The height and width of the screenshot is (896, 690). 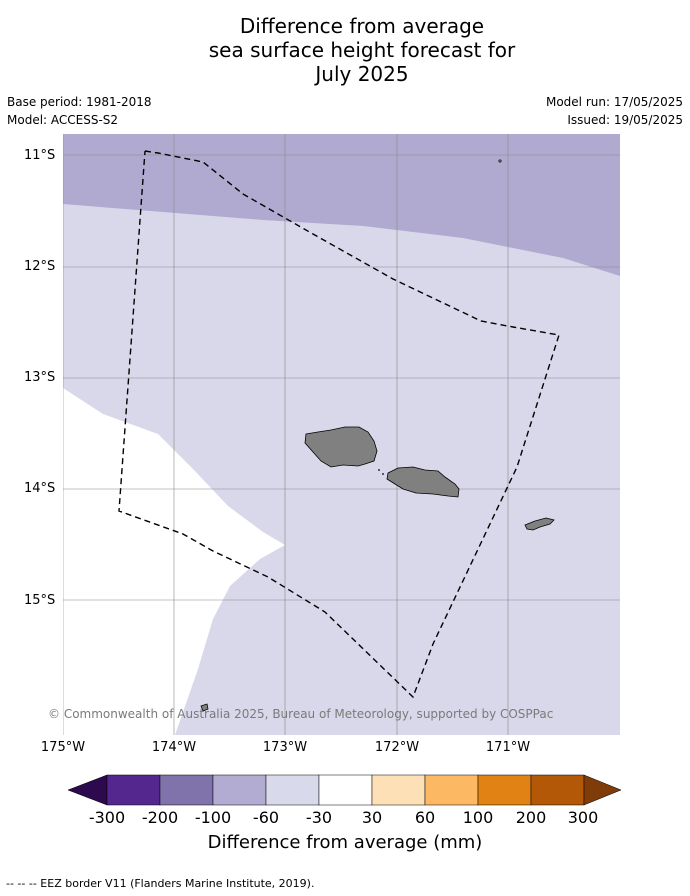 What do you see at coordinates (341, 205) in the screenshot?
I see `band-medium-lavender` at bounding box center [341, 205].